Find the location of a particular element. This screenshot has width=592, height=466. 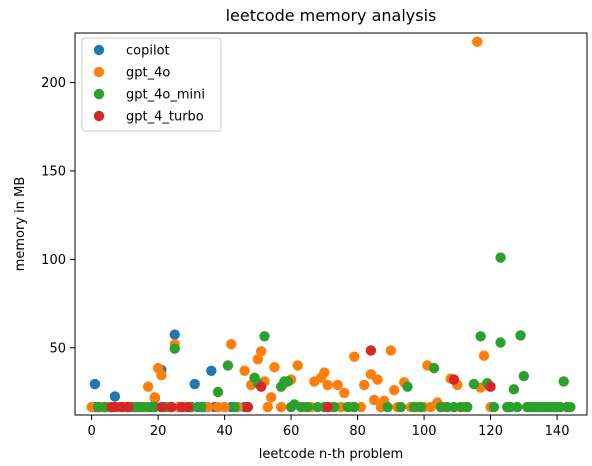

legend-label: gpt_4o_mini is located at coordinates (165, 95).